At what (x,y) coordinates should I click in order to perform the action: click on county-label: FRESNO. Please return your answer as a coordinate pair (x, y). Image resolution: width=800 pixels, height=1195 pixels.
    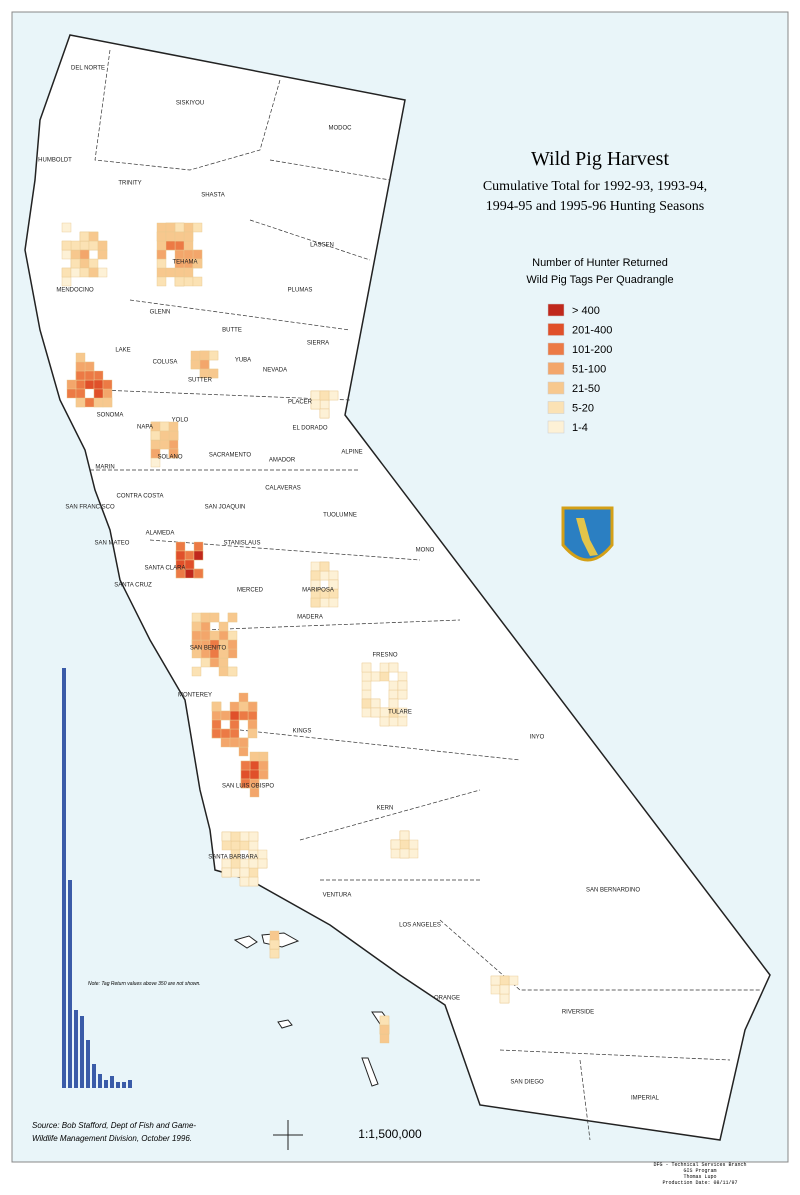
    Looking at the image, I should click on (384, 656).